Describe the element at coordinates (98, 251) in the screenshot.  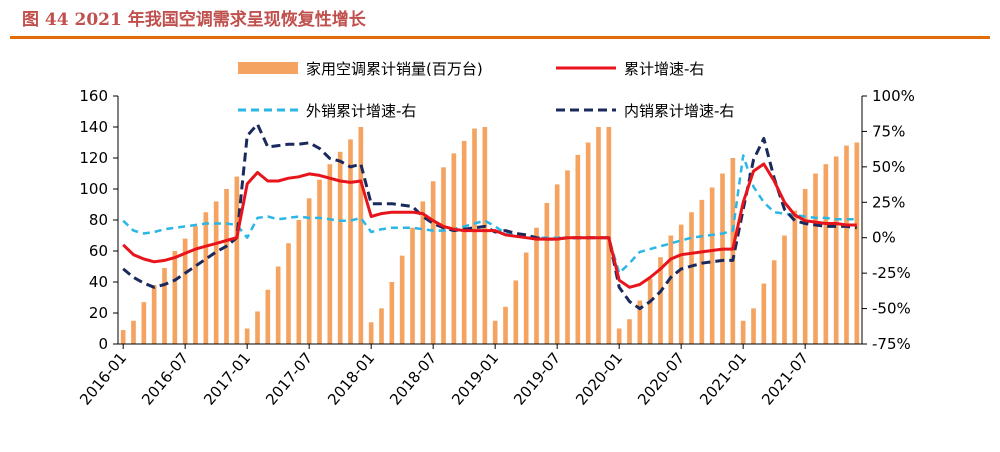
I see `y-left-tick-label: 60` at that location.